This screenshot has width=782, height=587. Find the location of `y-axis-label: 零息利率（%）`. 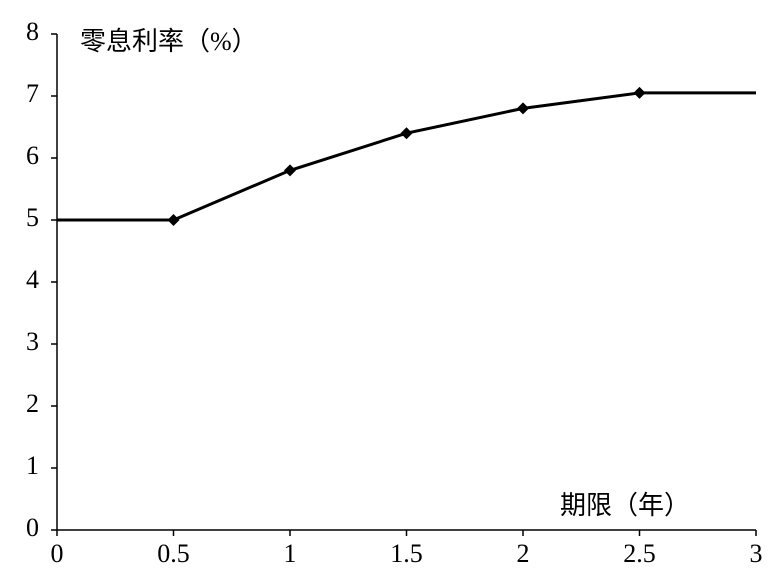

y-axis-label: 零息利率（%） is located at coordinates (169, 41).